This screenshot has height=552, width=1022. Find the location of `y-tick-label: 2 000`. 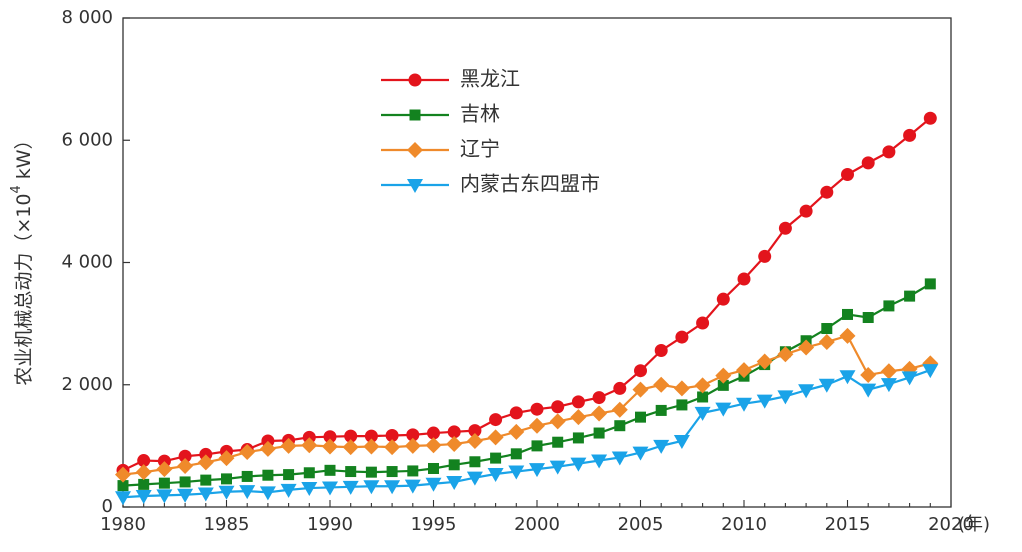

y-tick-label: 2 000 is located at coordinates (87, 384).